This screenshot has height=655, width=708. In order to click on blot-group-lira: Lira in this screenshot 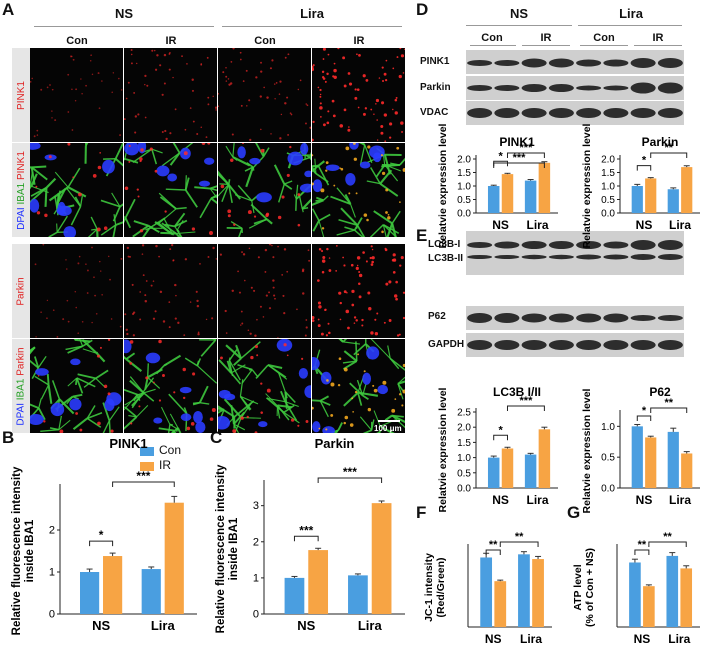, I will do `click(631, 13)`.